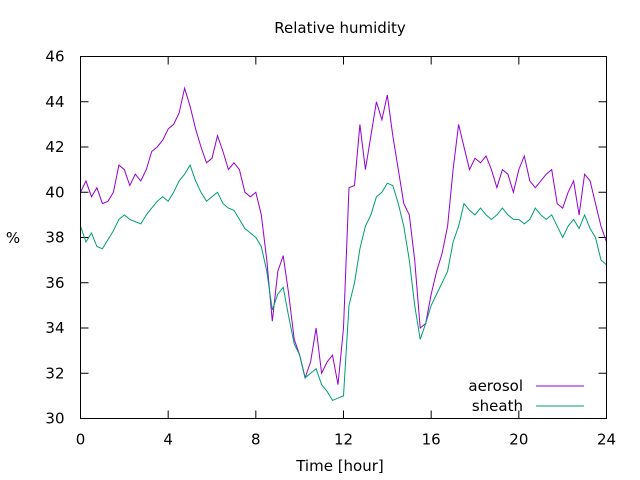 The image size is (640, 480). Describe the element at coordinates (343, 440) in the screenshot. I see `x-tick-label: 12` at that location.